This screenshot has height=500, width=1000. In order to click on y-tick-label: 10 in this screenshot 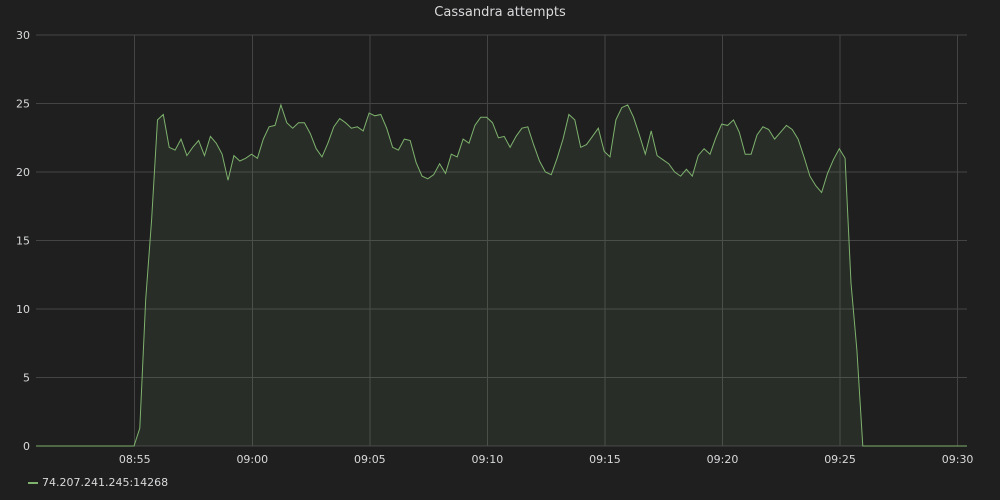, I will do `click(23, 309)`.